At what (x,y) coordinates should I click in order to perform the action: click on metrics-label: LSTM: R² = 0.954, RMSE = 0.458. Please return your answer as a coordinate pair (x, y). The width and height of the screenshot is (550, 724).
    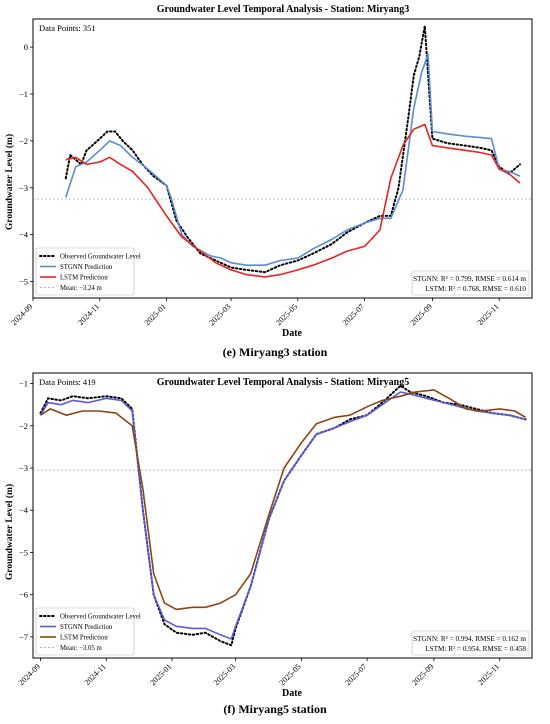
    Looking at the image, I should click on (475, 649).